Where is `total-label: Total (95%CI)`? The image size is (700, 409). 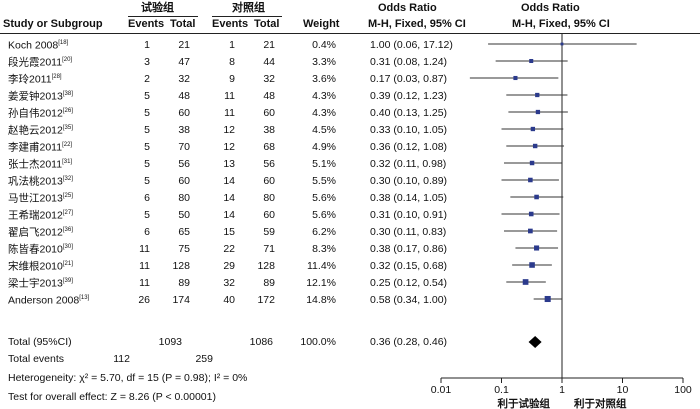
total-label: Total (95%CI) is located at coordinates (40, 342).